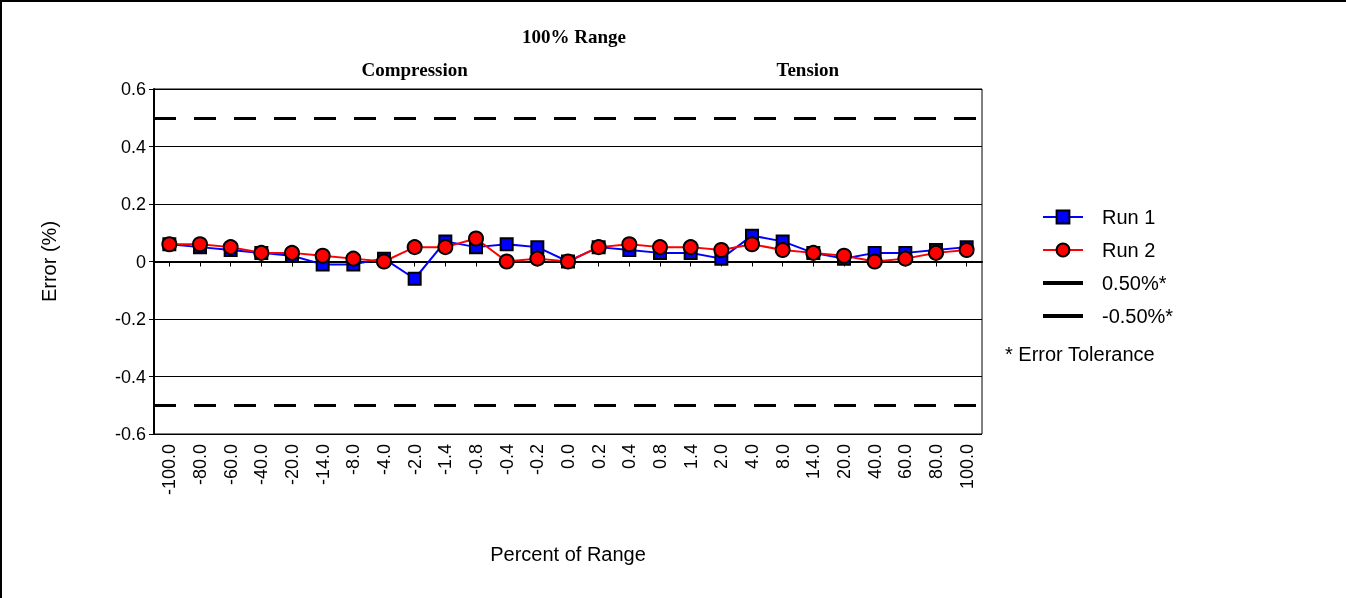  What do you see at coordinates (568, 554) in the screenshot?
I see `x-axis-title: Percent of Range` at bounding box center [568, 554].